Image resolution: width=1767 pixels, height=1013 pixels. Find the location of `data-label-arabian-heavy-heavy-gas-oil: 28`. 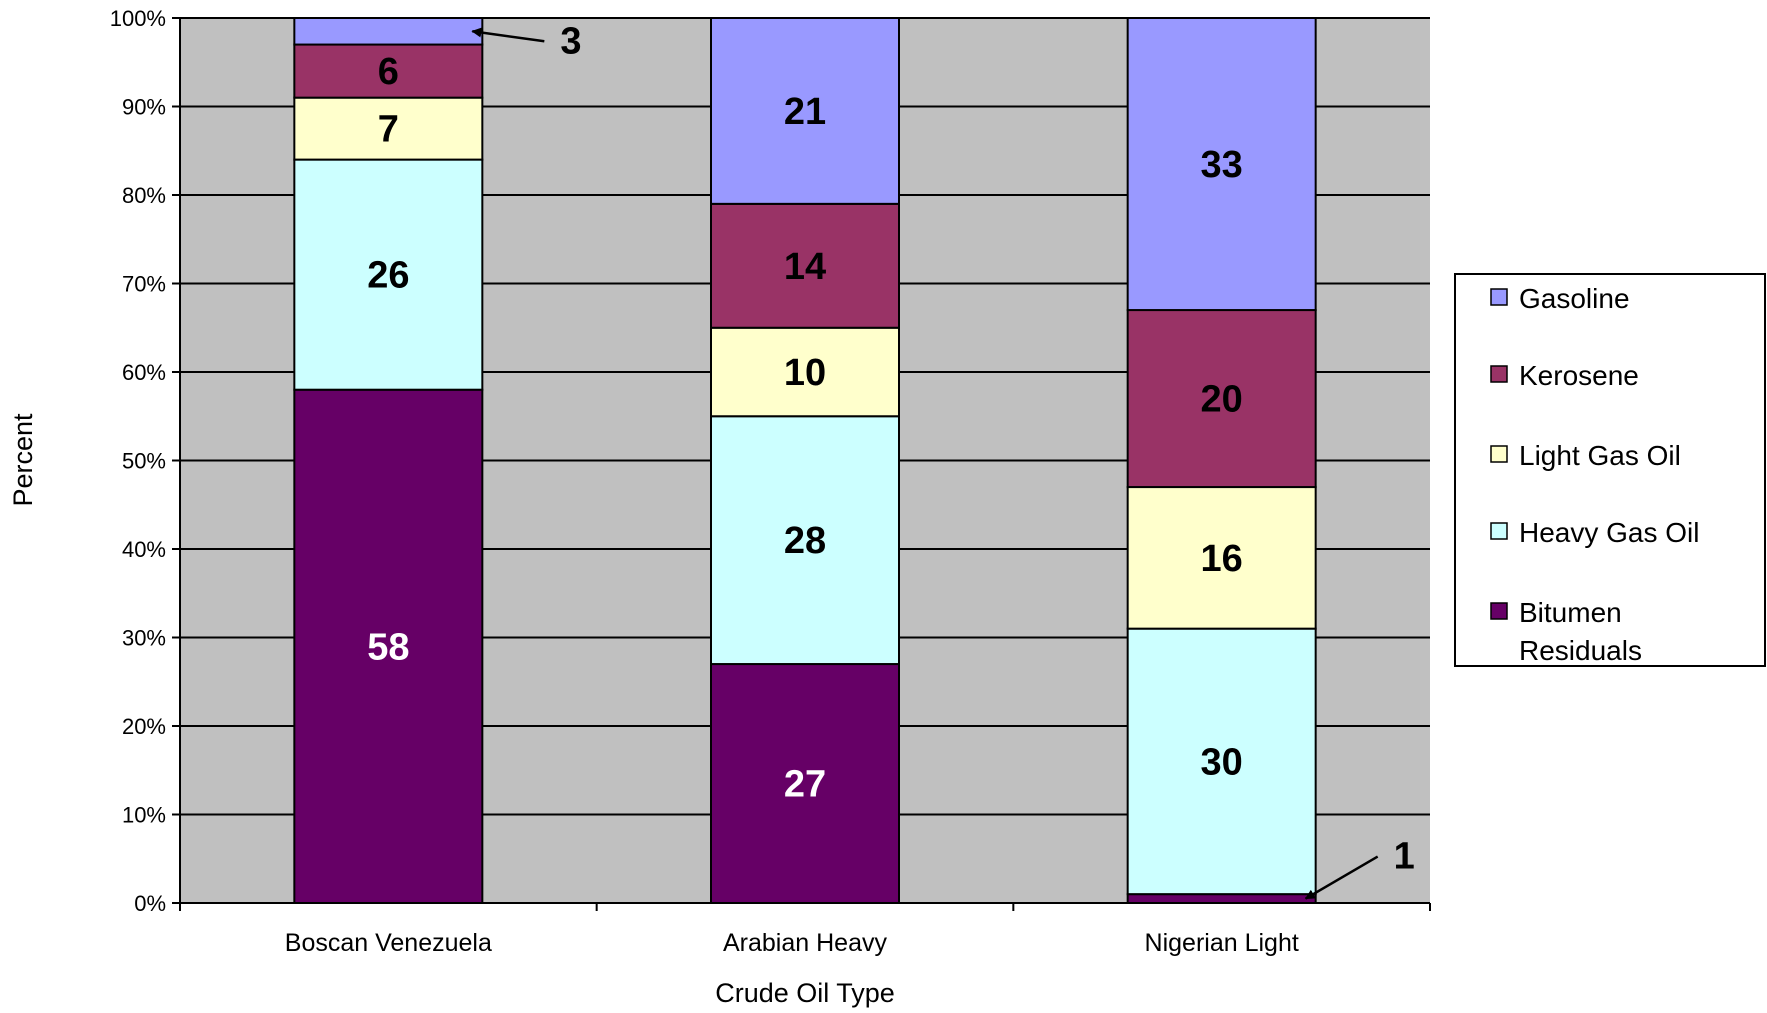

data-label-arabian-heavy-heavy-gas-oil: 28 is located at coordinates (805, 541).